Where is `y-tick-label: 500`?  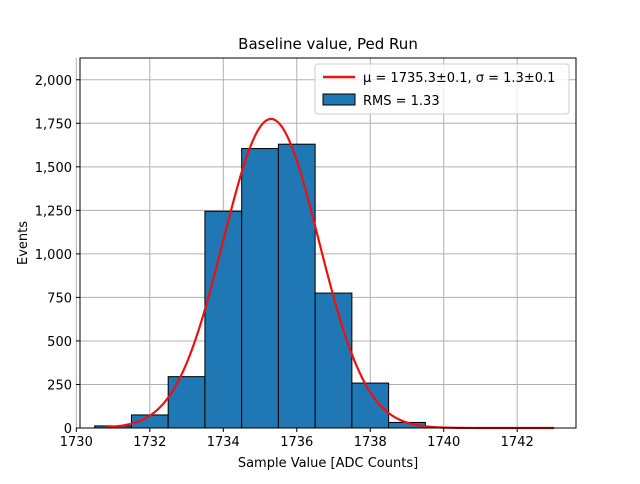
y-tick-label: 500 is located at coordinates (59, 342).